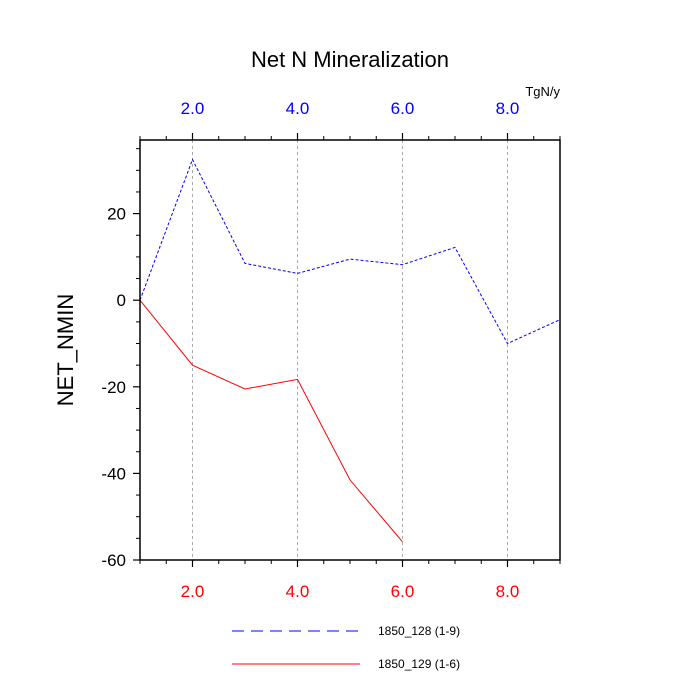  I want to click on x-bottom-tick-label-3: 8.0, so click(508, 591).